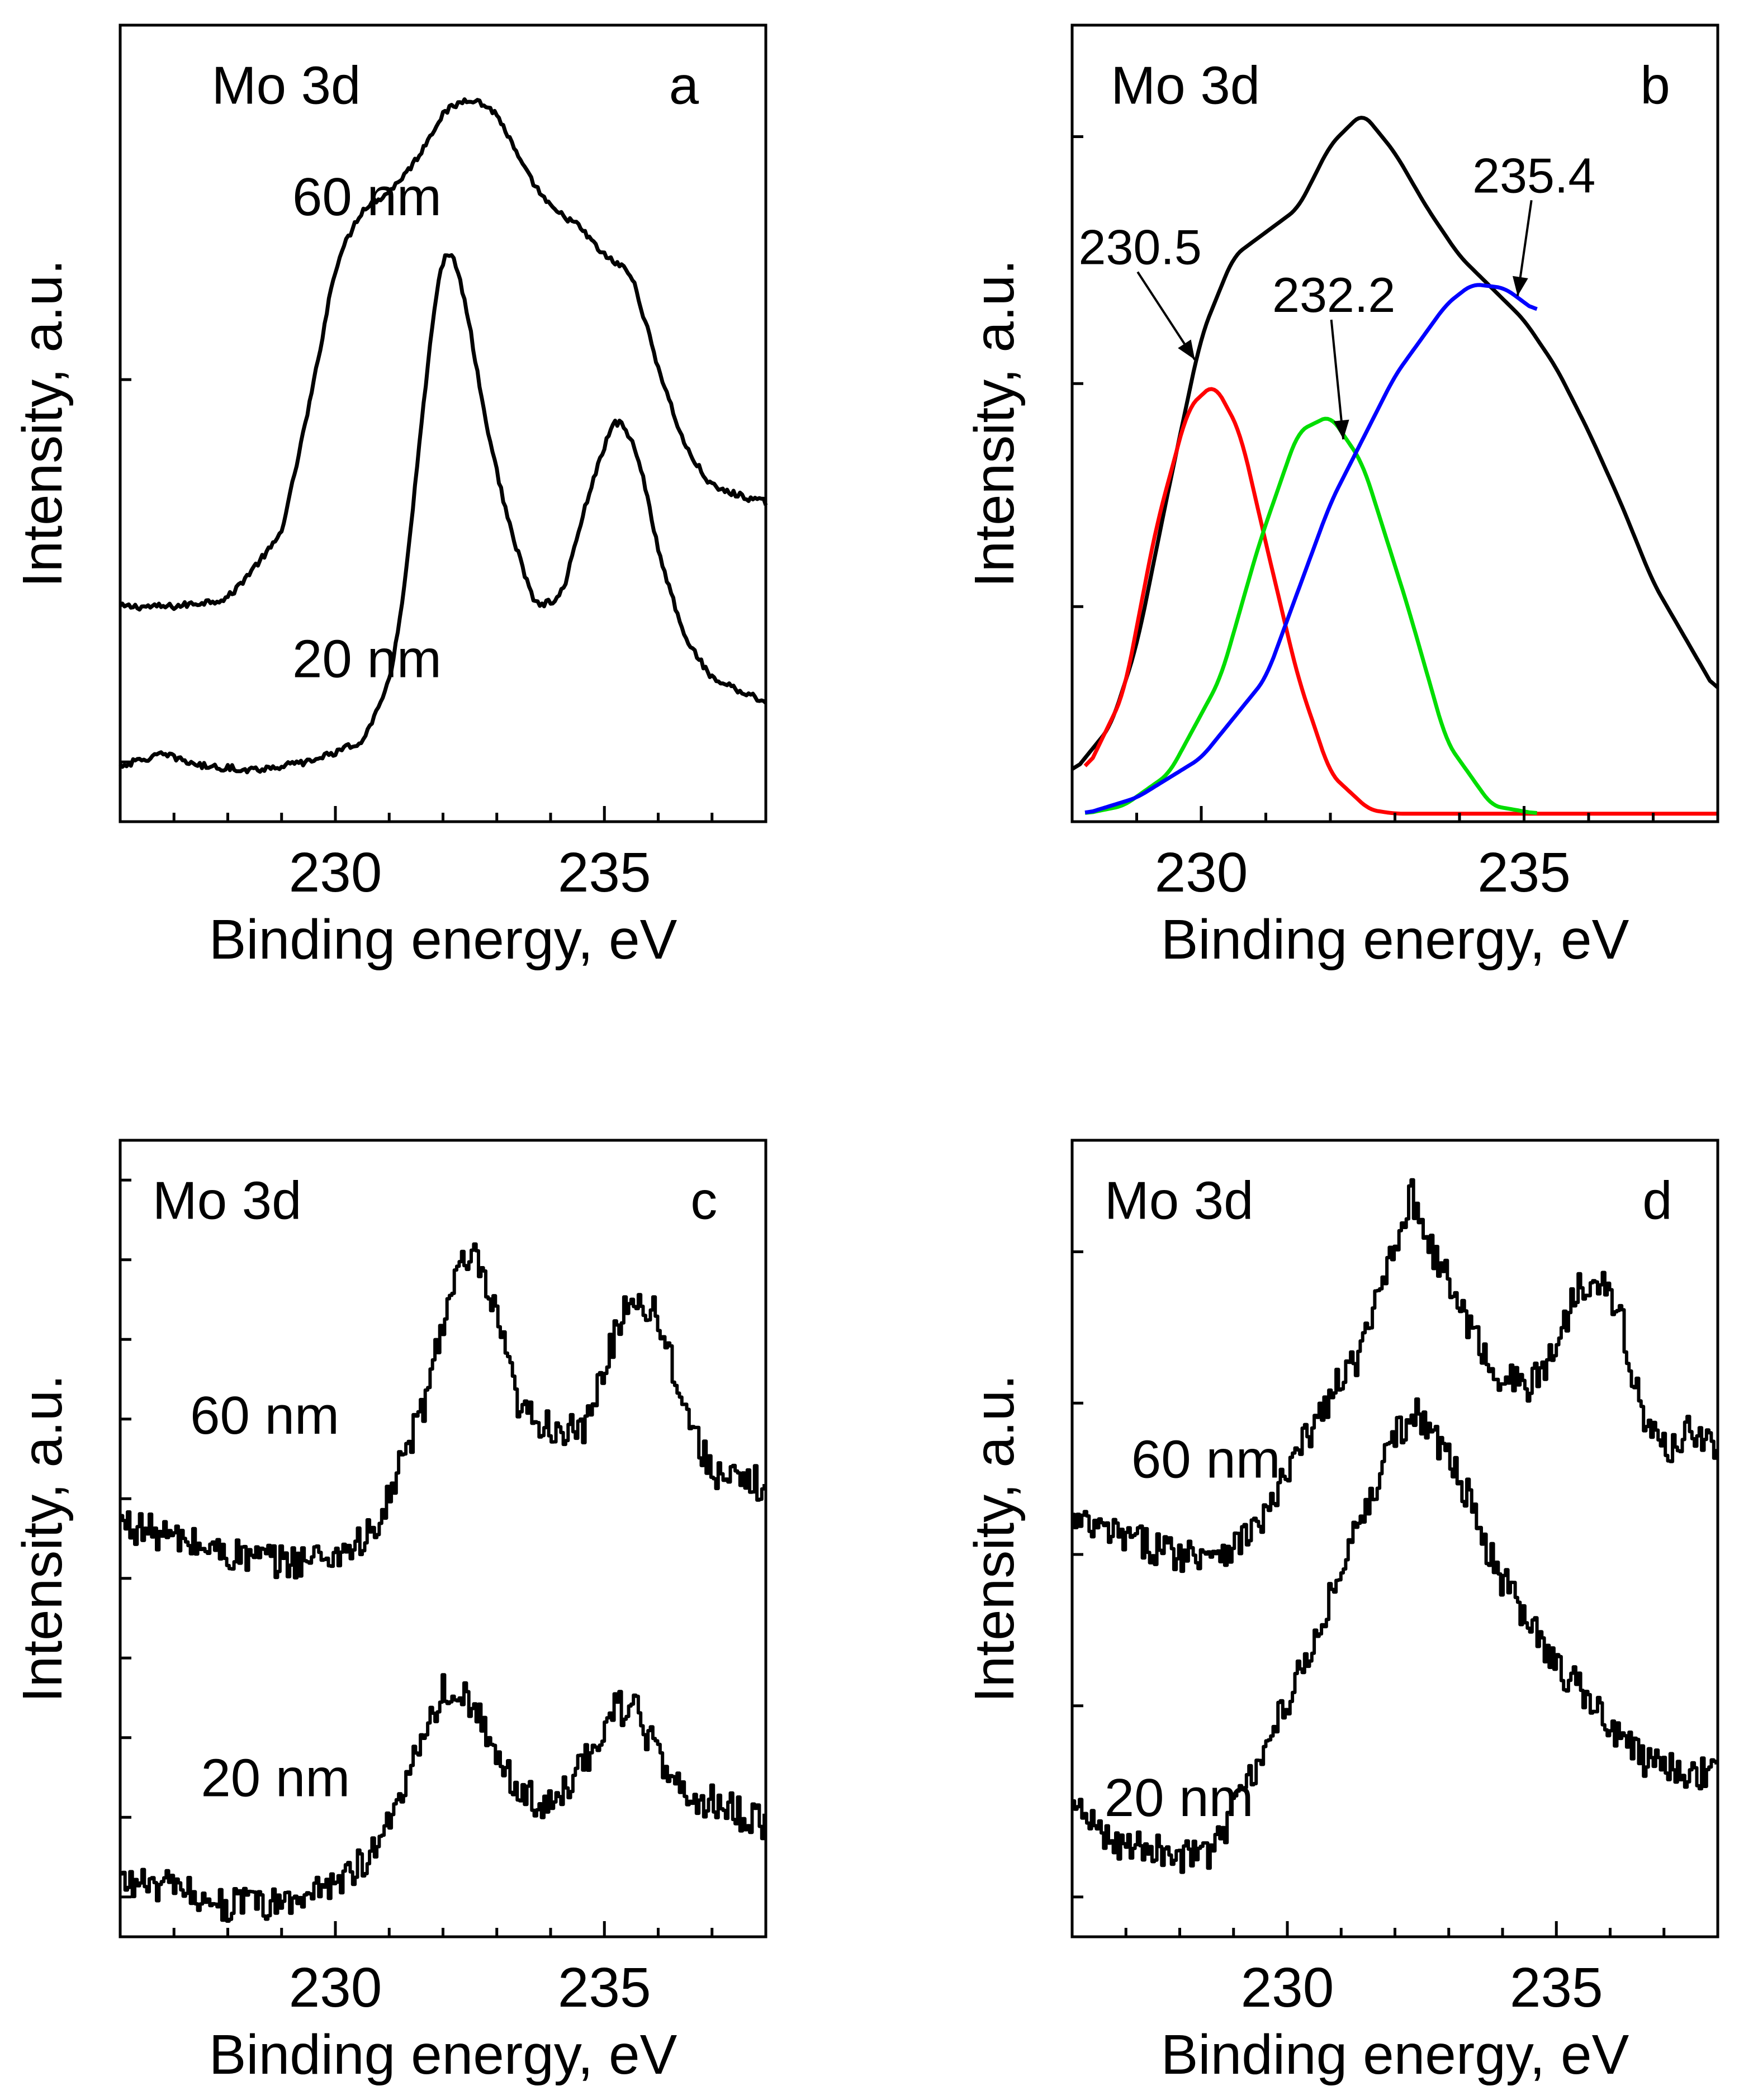 This screenshot has width=1739, height=2100. I want to click on panel-letter-text: c, so click(704, 1200).